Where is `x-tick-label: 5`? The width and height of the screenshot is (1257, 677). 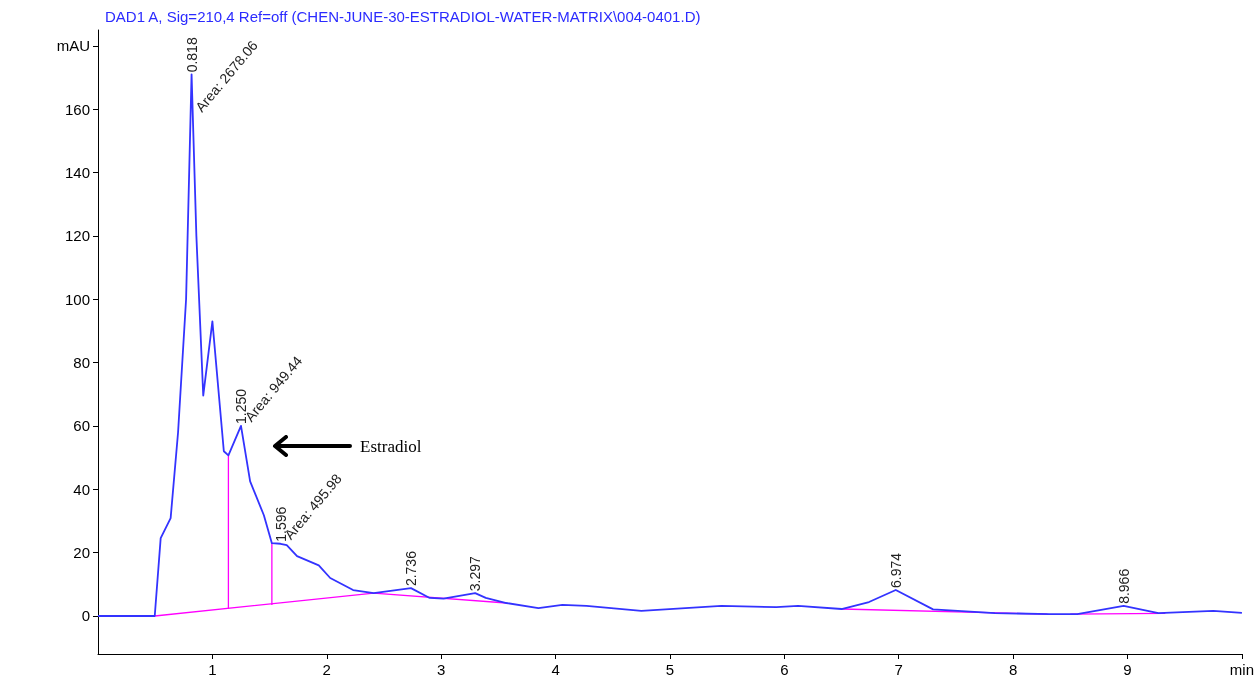 x-tick-label: 5 is located at coordinates (670, 669).